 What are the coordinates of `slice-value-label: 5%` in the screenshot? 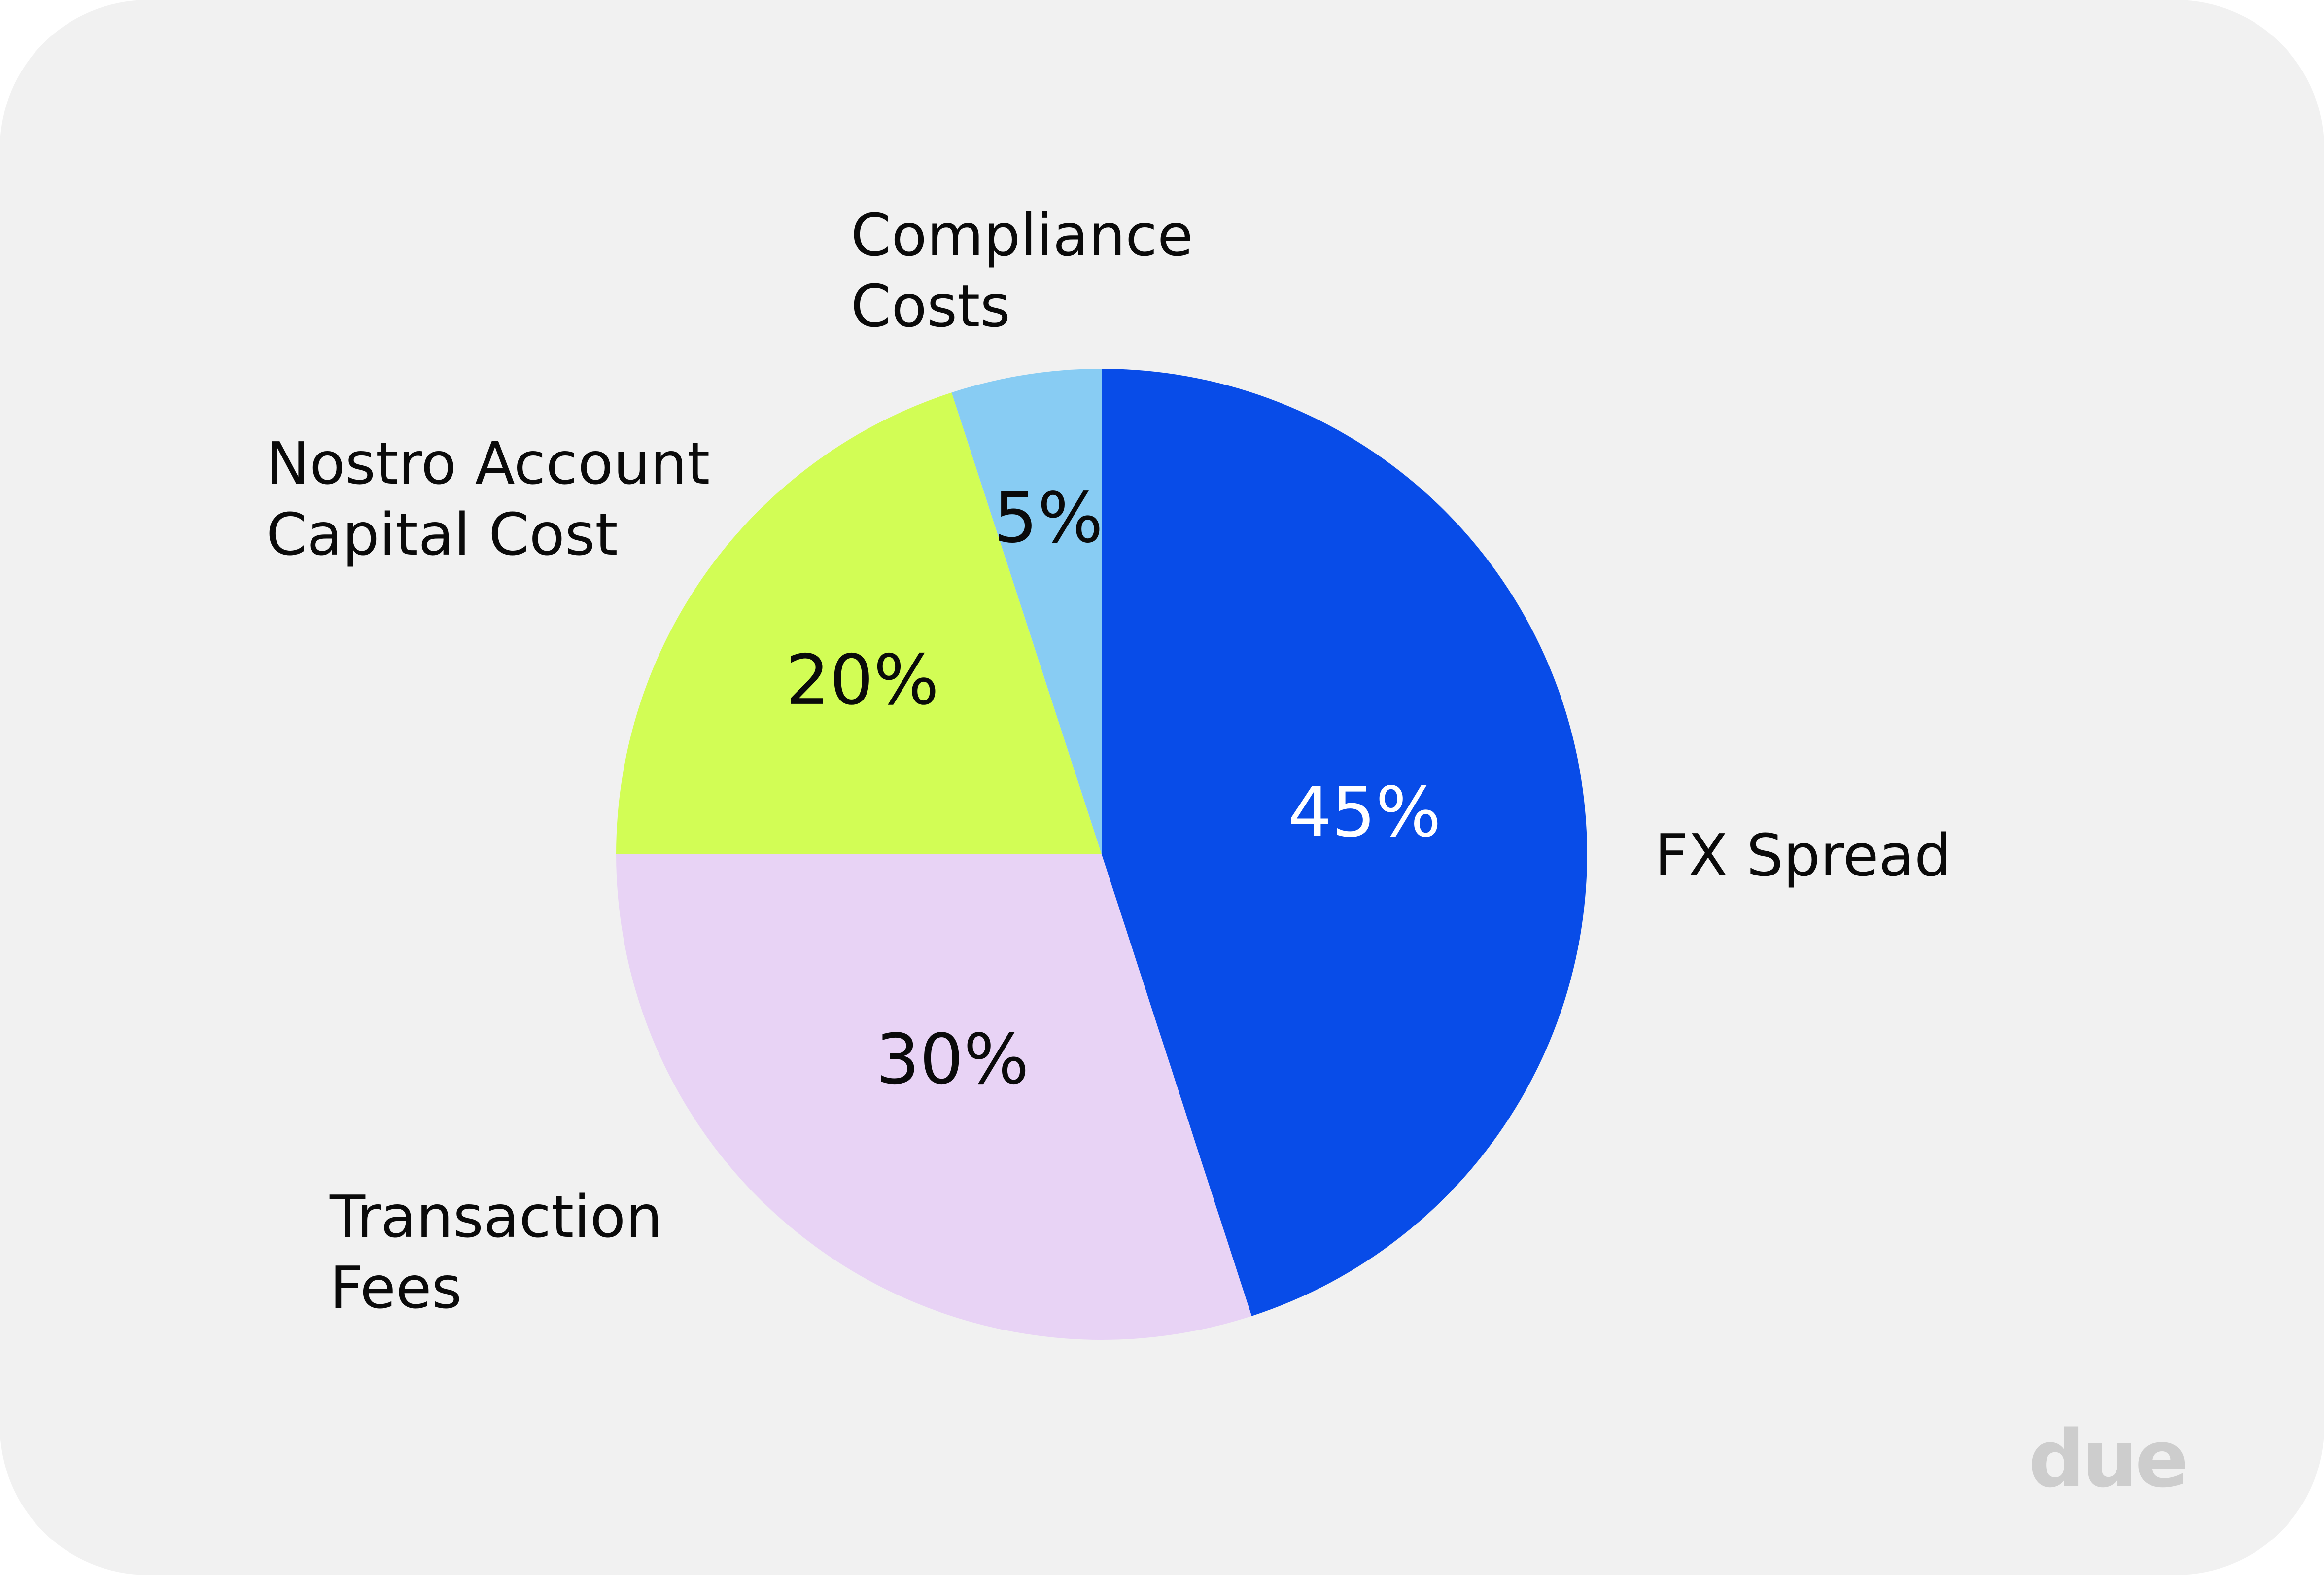 It's located at (1048, 518).